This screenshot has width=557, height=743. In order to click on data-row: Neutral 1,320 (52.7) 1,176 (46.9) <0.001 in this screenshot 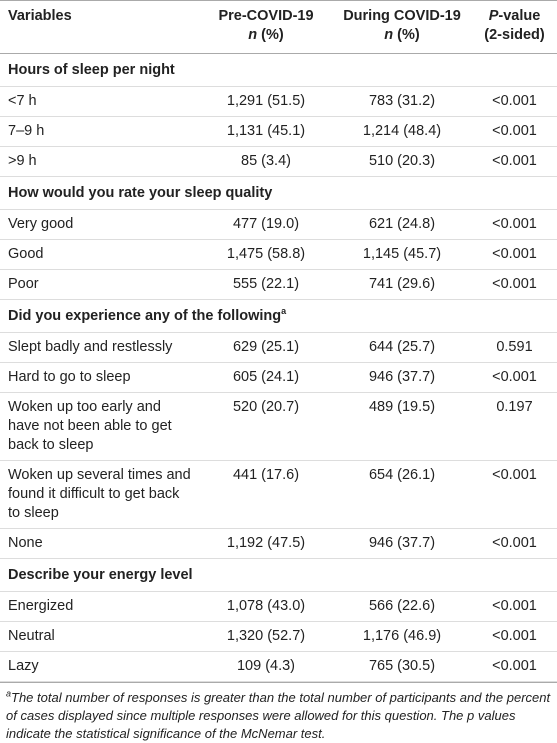, I will do `click(278, 636)`.